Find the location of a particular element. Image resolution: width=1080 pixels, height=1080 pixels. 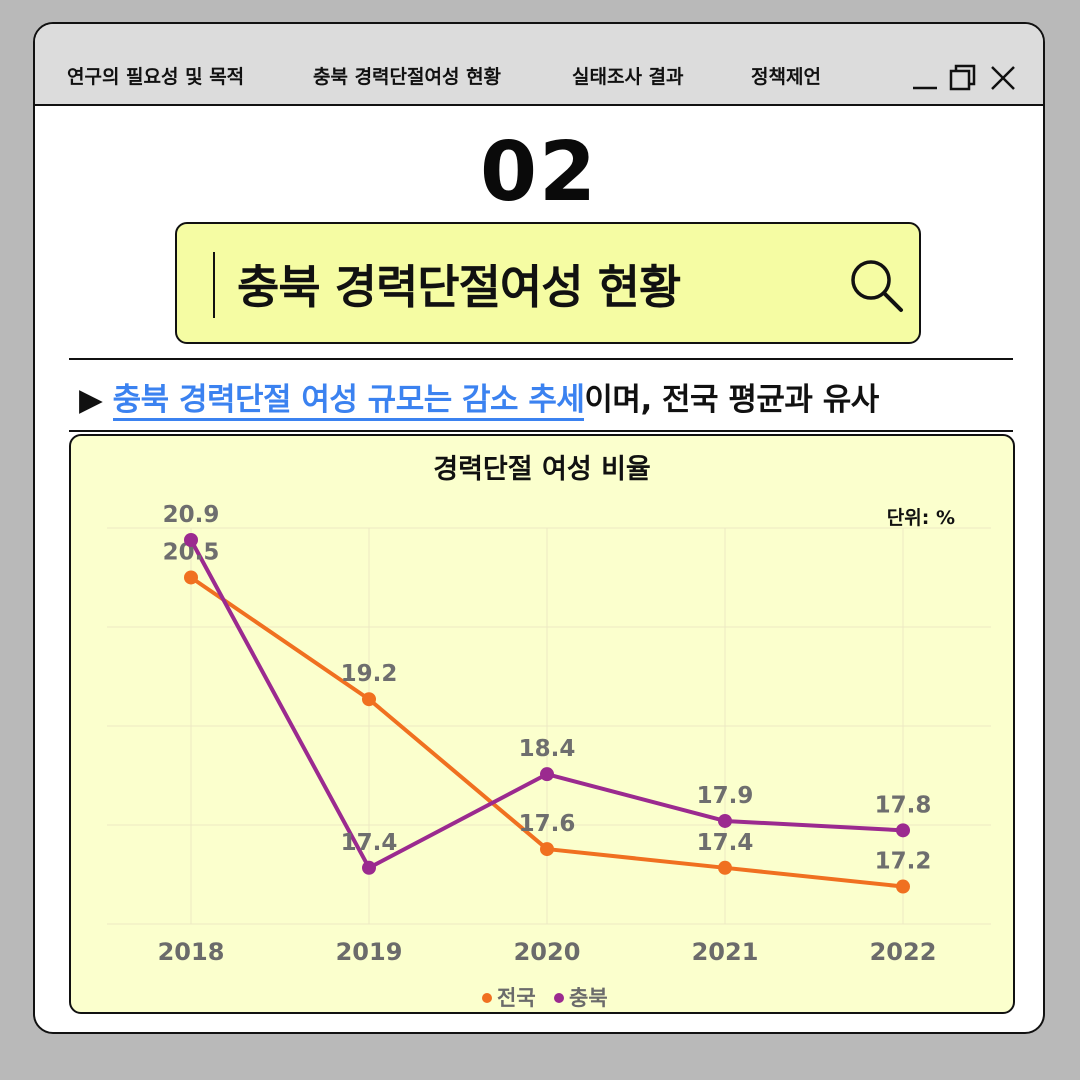

legend-label: 전국 is located at coordinates (516, 998).